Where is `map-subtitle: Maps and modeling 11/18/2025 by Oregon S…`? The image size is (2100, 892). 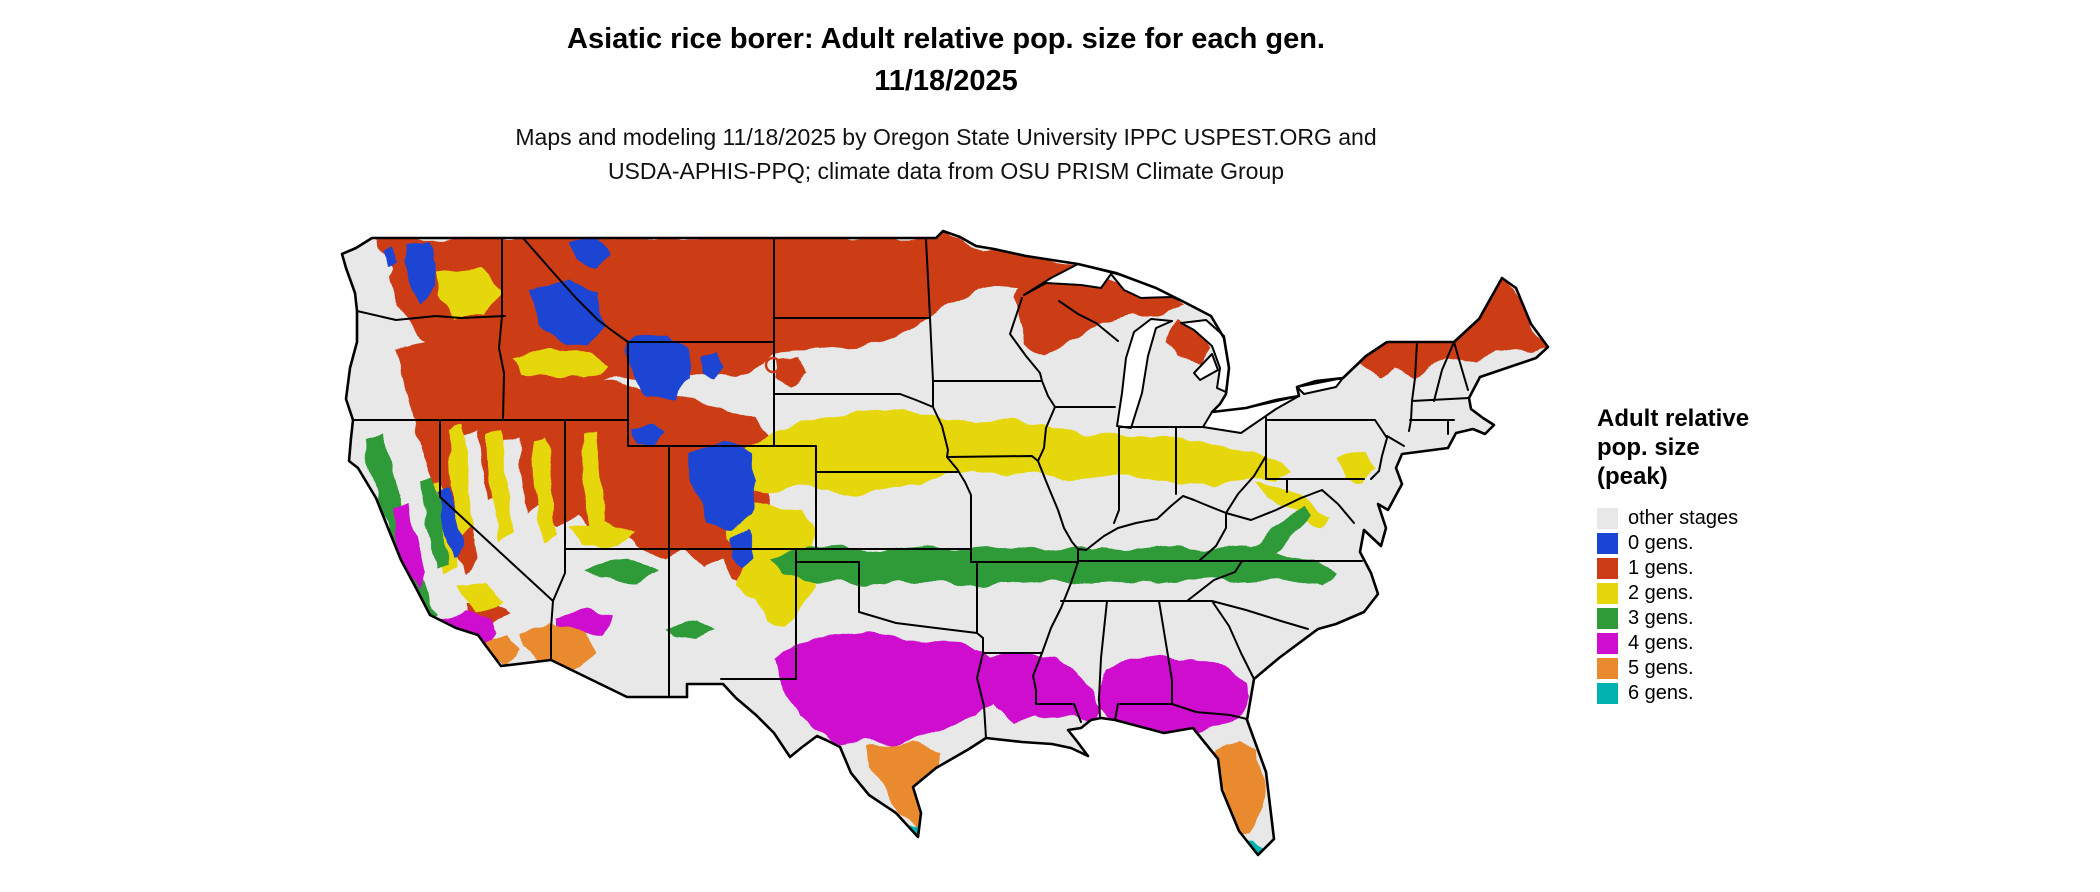
map-subtitle: Maps and modeling 11/18/2025 by Oregon S… is located at coordinates (946, 154).